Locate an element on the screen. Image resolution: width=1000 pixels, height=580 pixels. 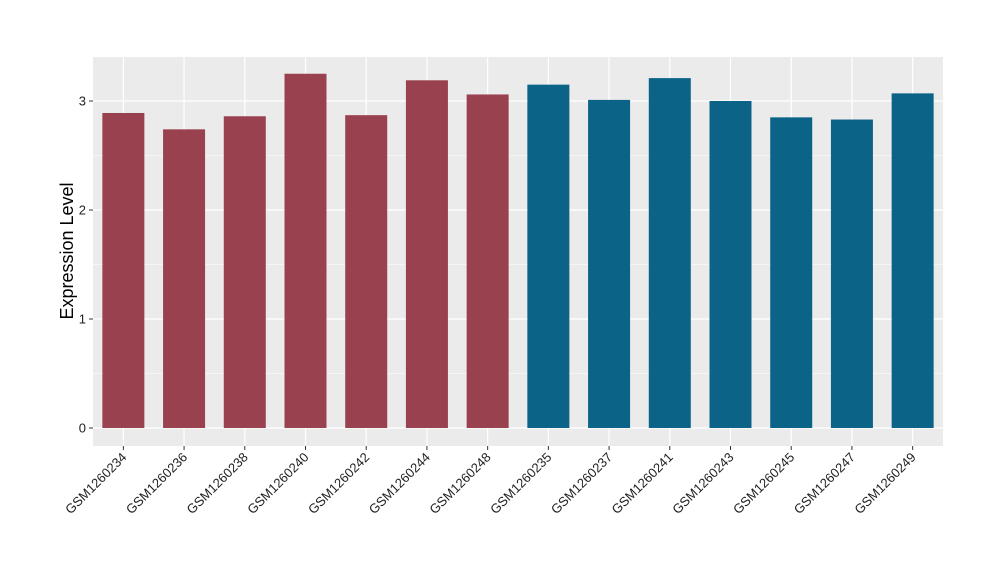
x-tick-label: GSM1260241 is located at coordinates (642, 483).